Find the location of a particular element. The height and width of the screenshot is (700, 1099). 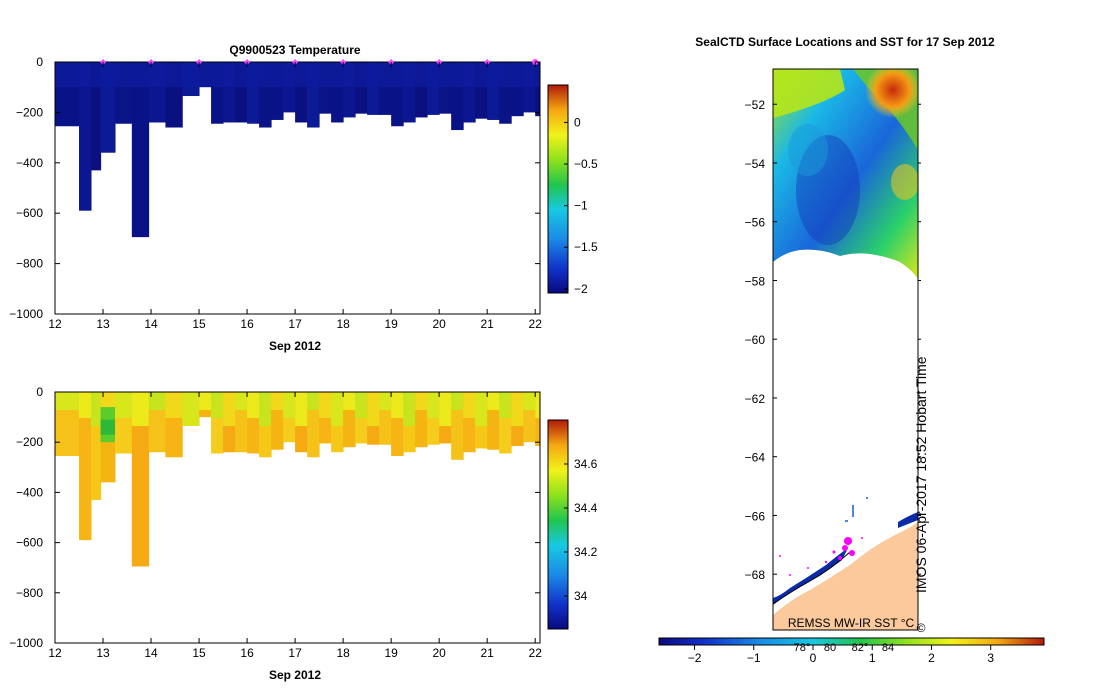

temperature-profile-markers is located at coordinates (319, 62).